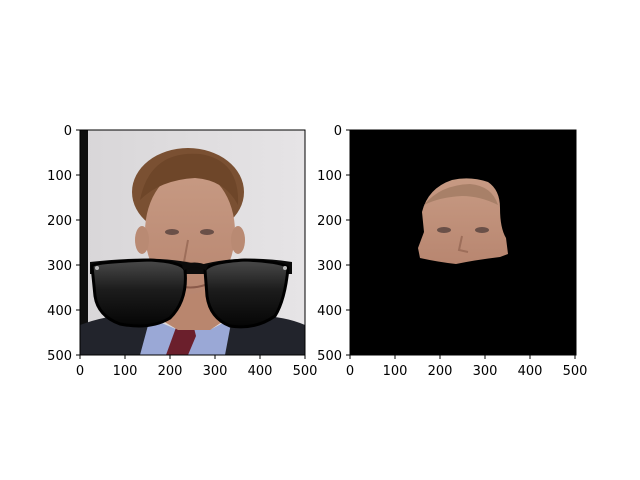  Describe the element at coordinates (197, 371) in the screenshot. I see `left-x-tick-labels: 0 100 200 300 400 500` at that location.